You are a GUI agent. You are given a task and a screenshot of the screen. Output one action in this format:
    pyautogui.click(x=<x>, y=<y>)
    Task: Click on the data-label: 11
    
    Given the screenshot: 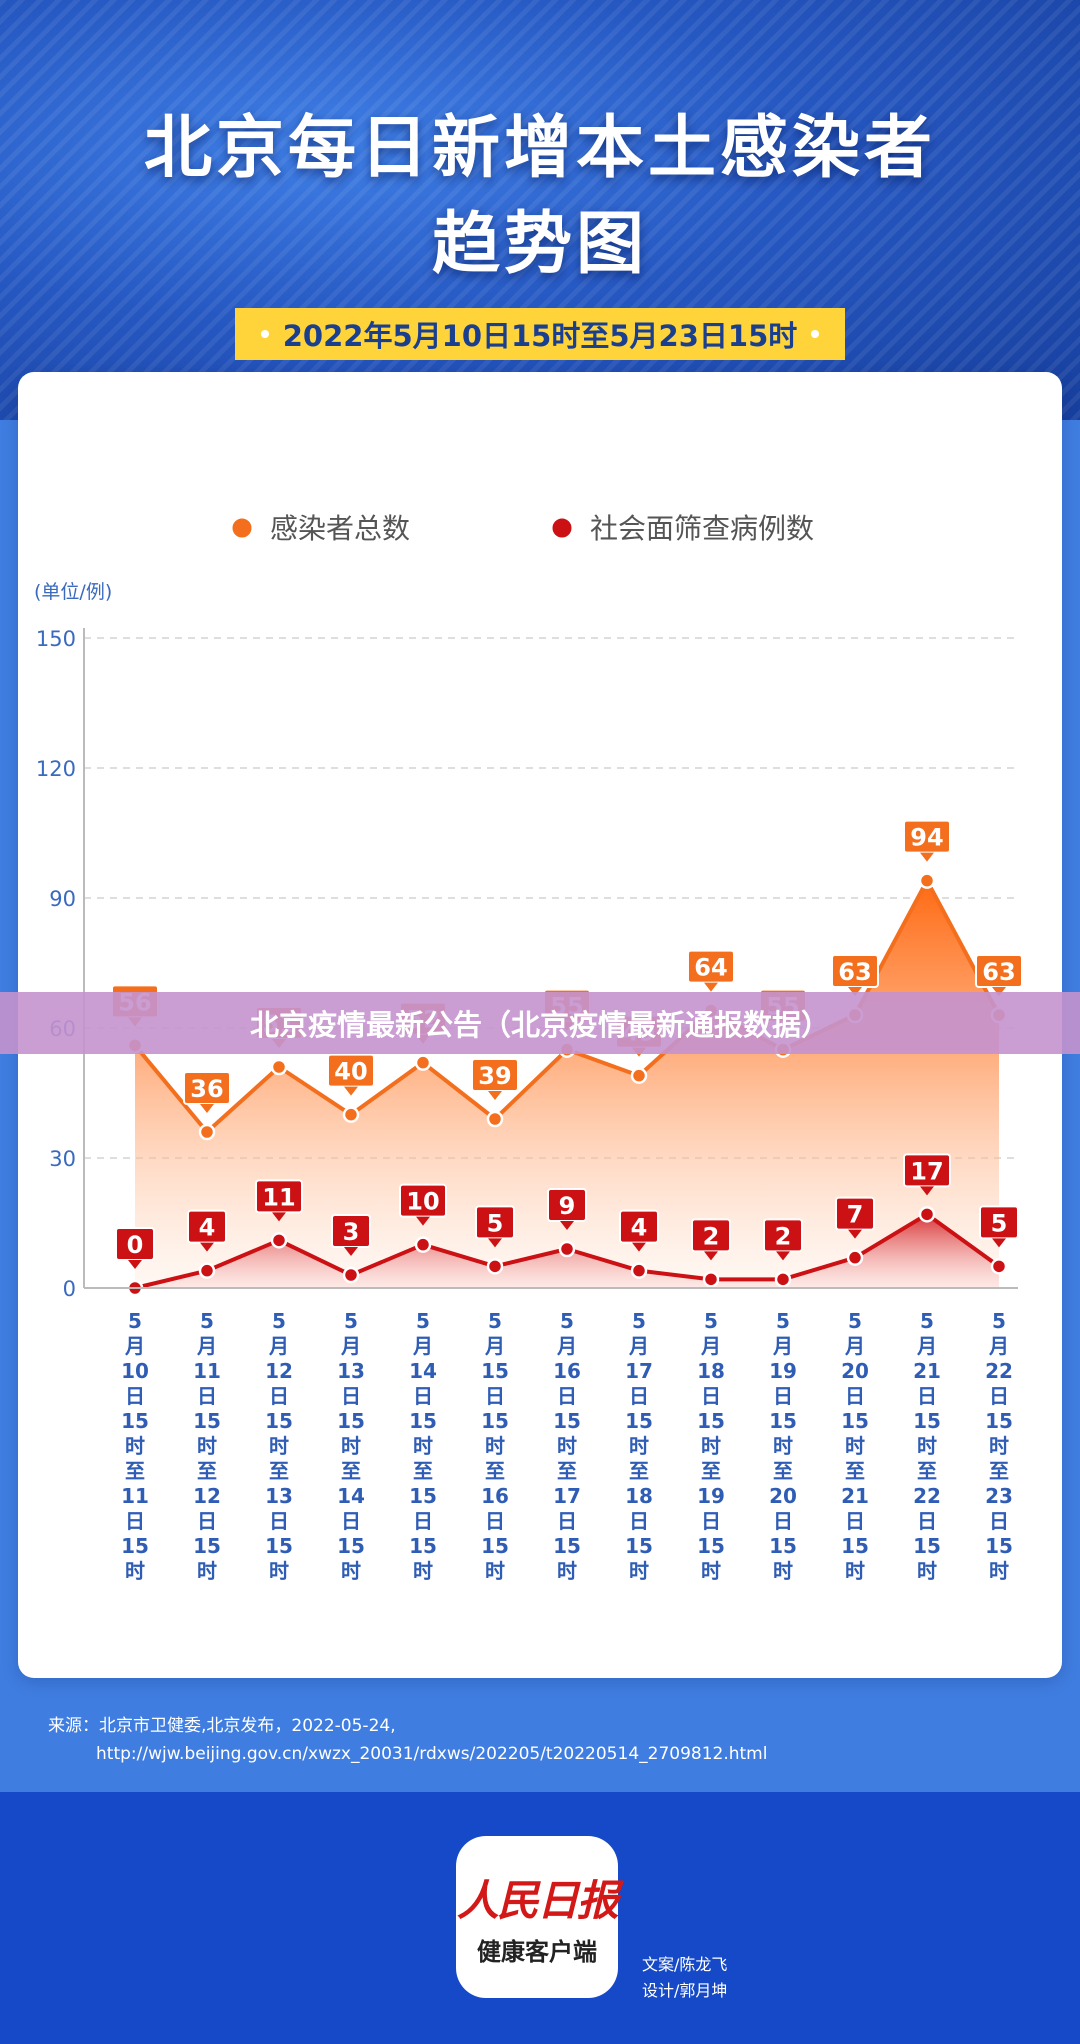 What is the action you would take?
    pyautogui.click(x=279, y=1200)
    